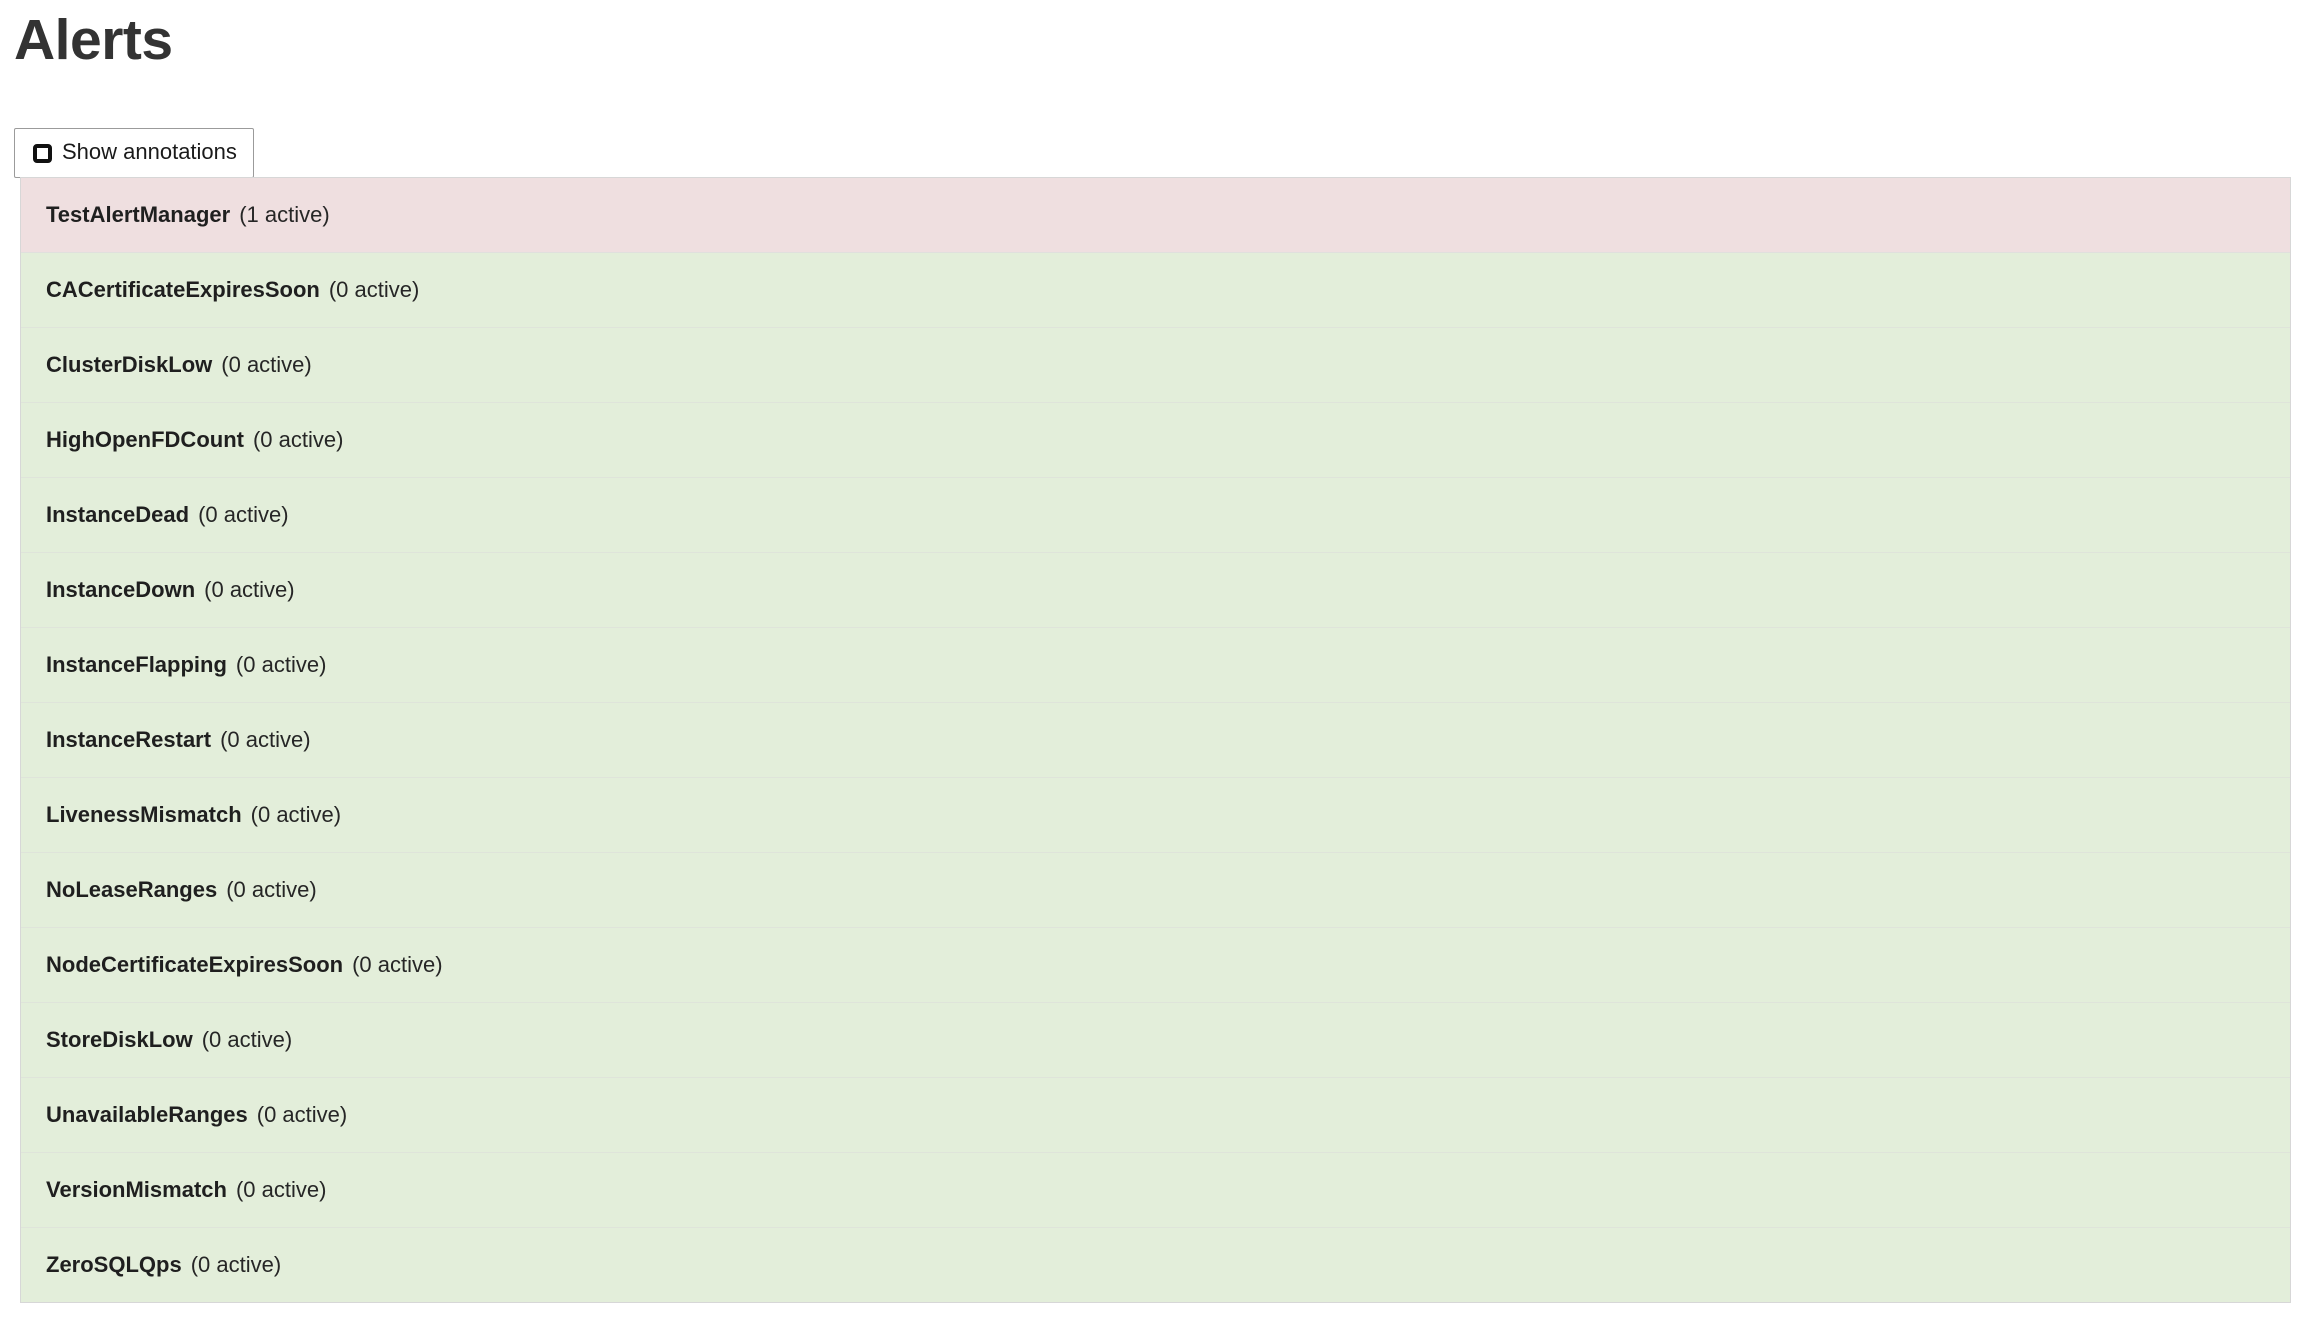 This screenshot has height=1332, width=2312. I want to click on alert-name: UnavailableRanges, so click(147, 1114).